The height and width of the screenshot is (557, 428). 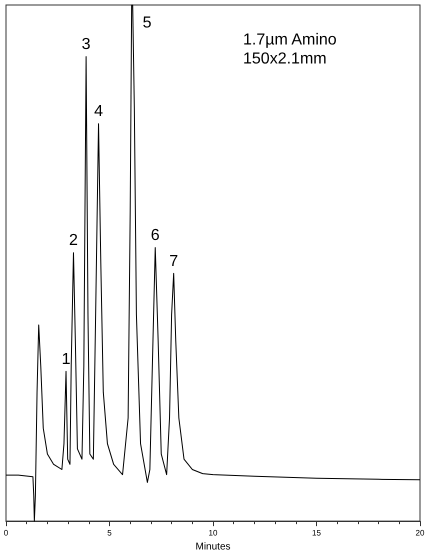 I want to click on x-tick-label: 5, so click(x=109, y=533).